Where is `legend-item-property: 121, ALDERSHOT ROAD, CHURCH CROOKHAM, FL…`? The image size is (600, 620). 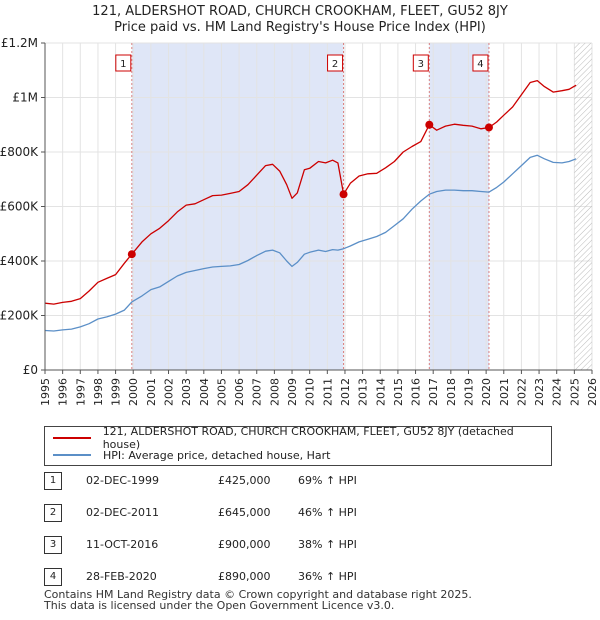 legend-item-property: 121, ALDERSHOT ROAD, CHURCH CROOKHAM, FL… is located at coordinates (302, 438).